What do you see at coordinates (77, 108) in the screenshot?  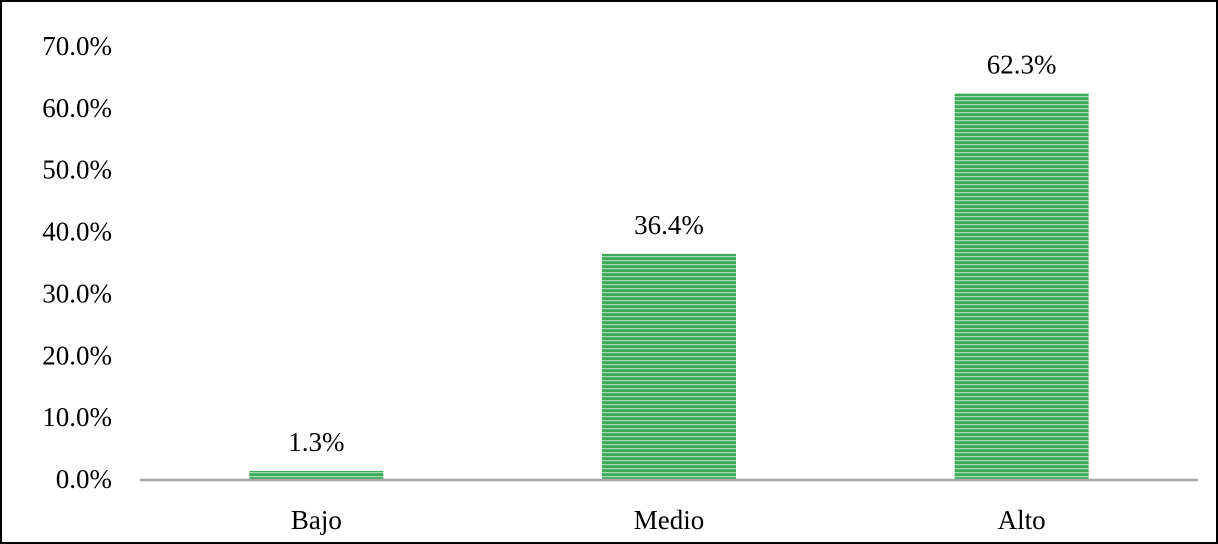 I see `y-tick-label: 60.0%` at bounding box center [77, 108].